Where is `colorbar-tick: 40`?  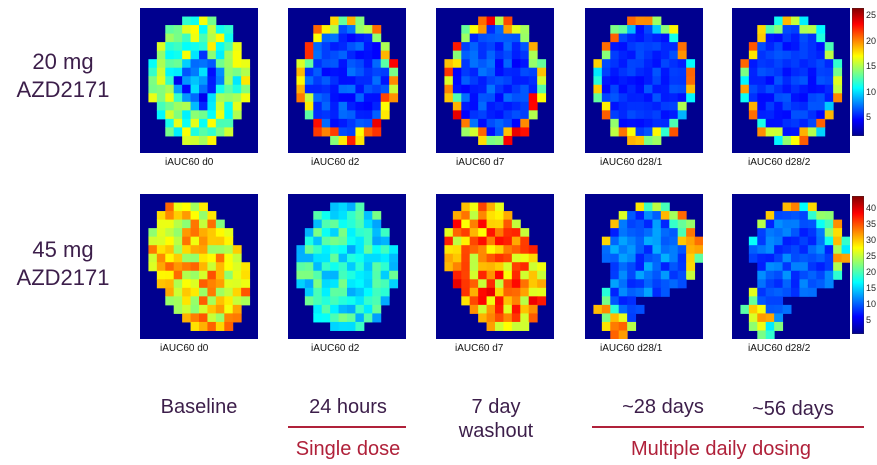 colorbar-tick: 40 is located at coordinates (871, 208).